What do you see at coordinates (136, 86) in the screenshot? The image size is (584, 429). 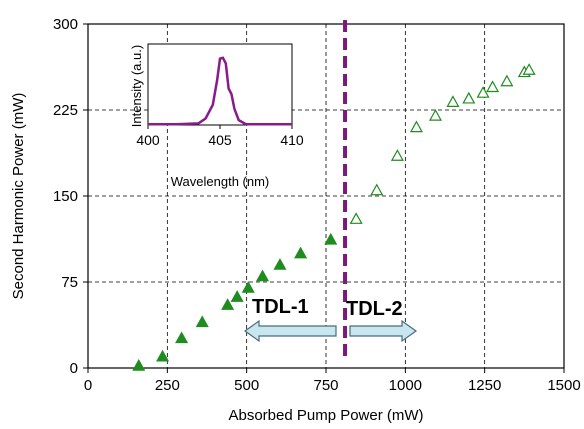 I see `inset-y-axis-title: Intensity (a.u.)` at bounding box center [136, 86].